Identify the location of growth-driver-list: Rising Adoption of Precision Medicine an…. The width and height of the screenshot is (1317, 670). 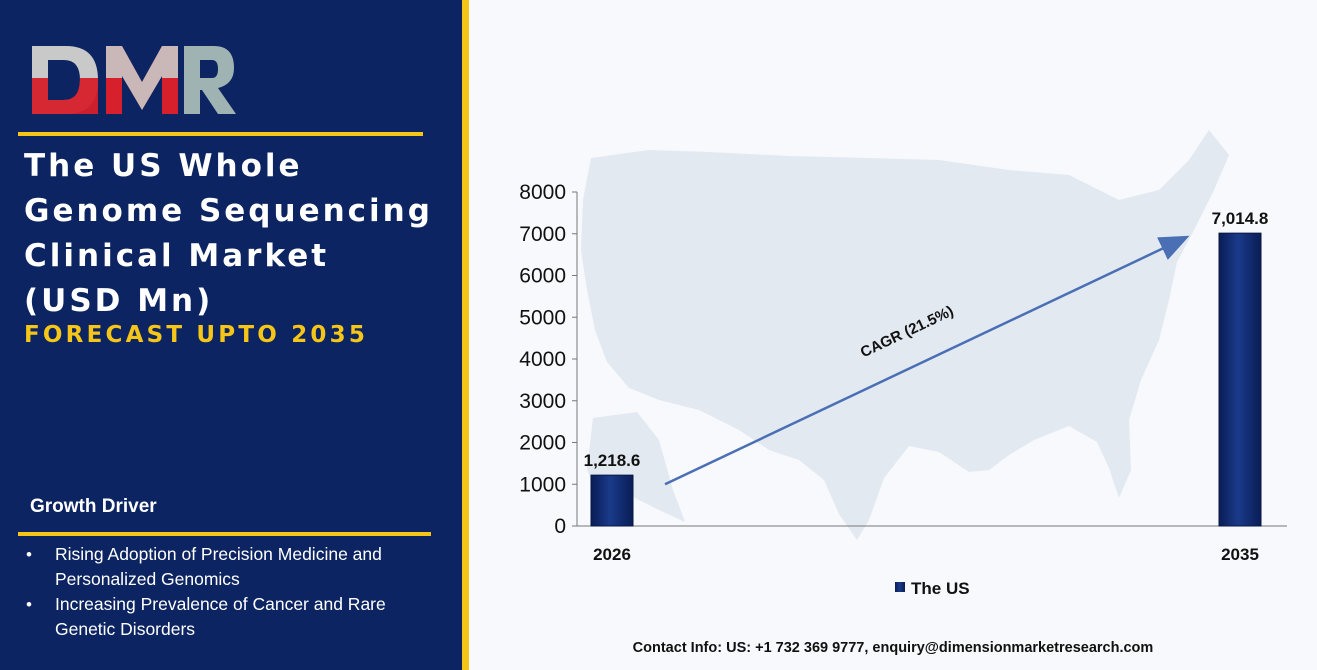
(236, 592).